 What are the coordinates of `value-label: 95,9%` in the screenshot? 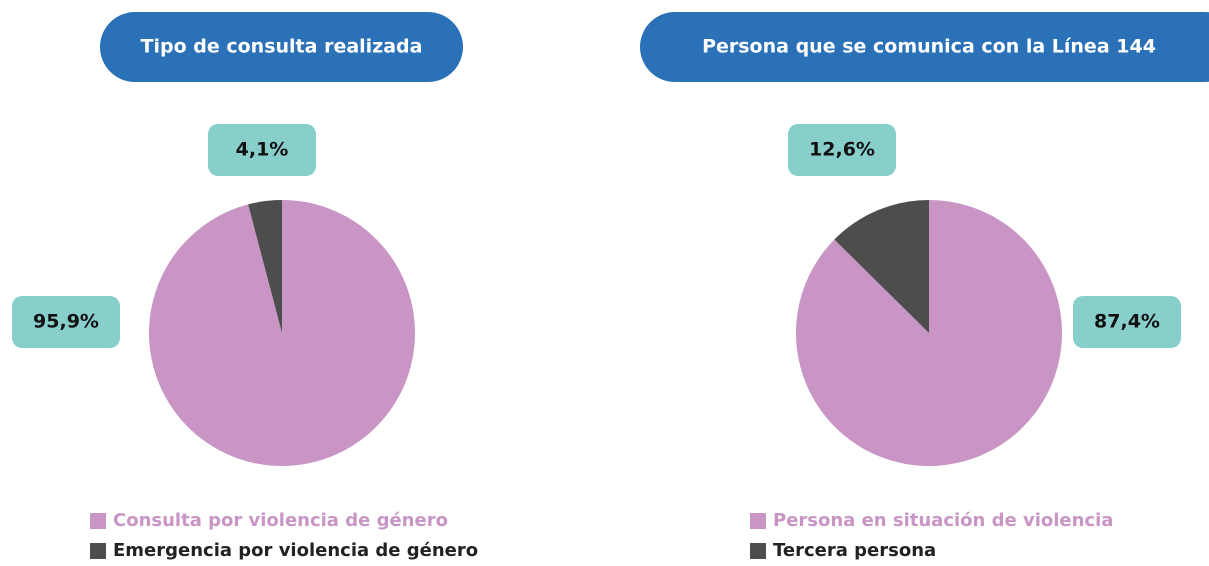 It's located at (66, 322).